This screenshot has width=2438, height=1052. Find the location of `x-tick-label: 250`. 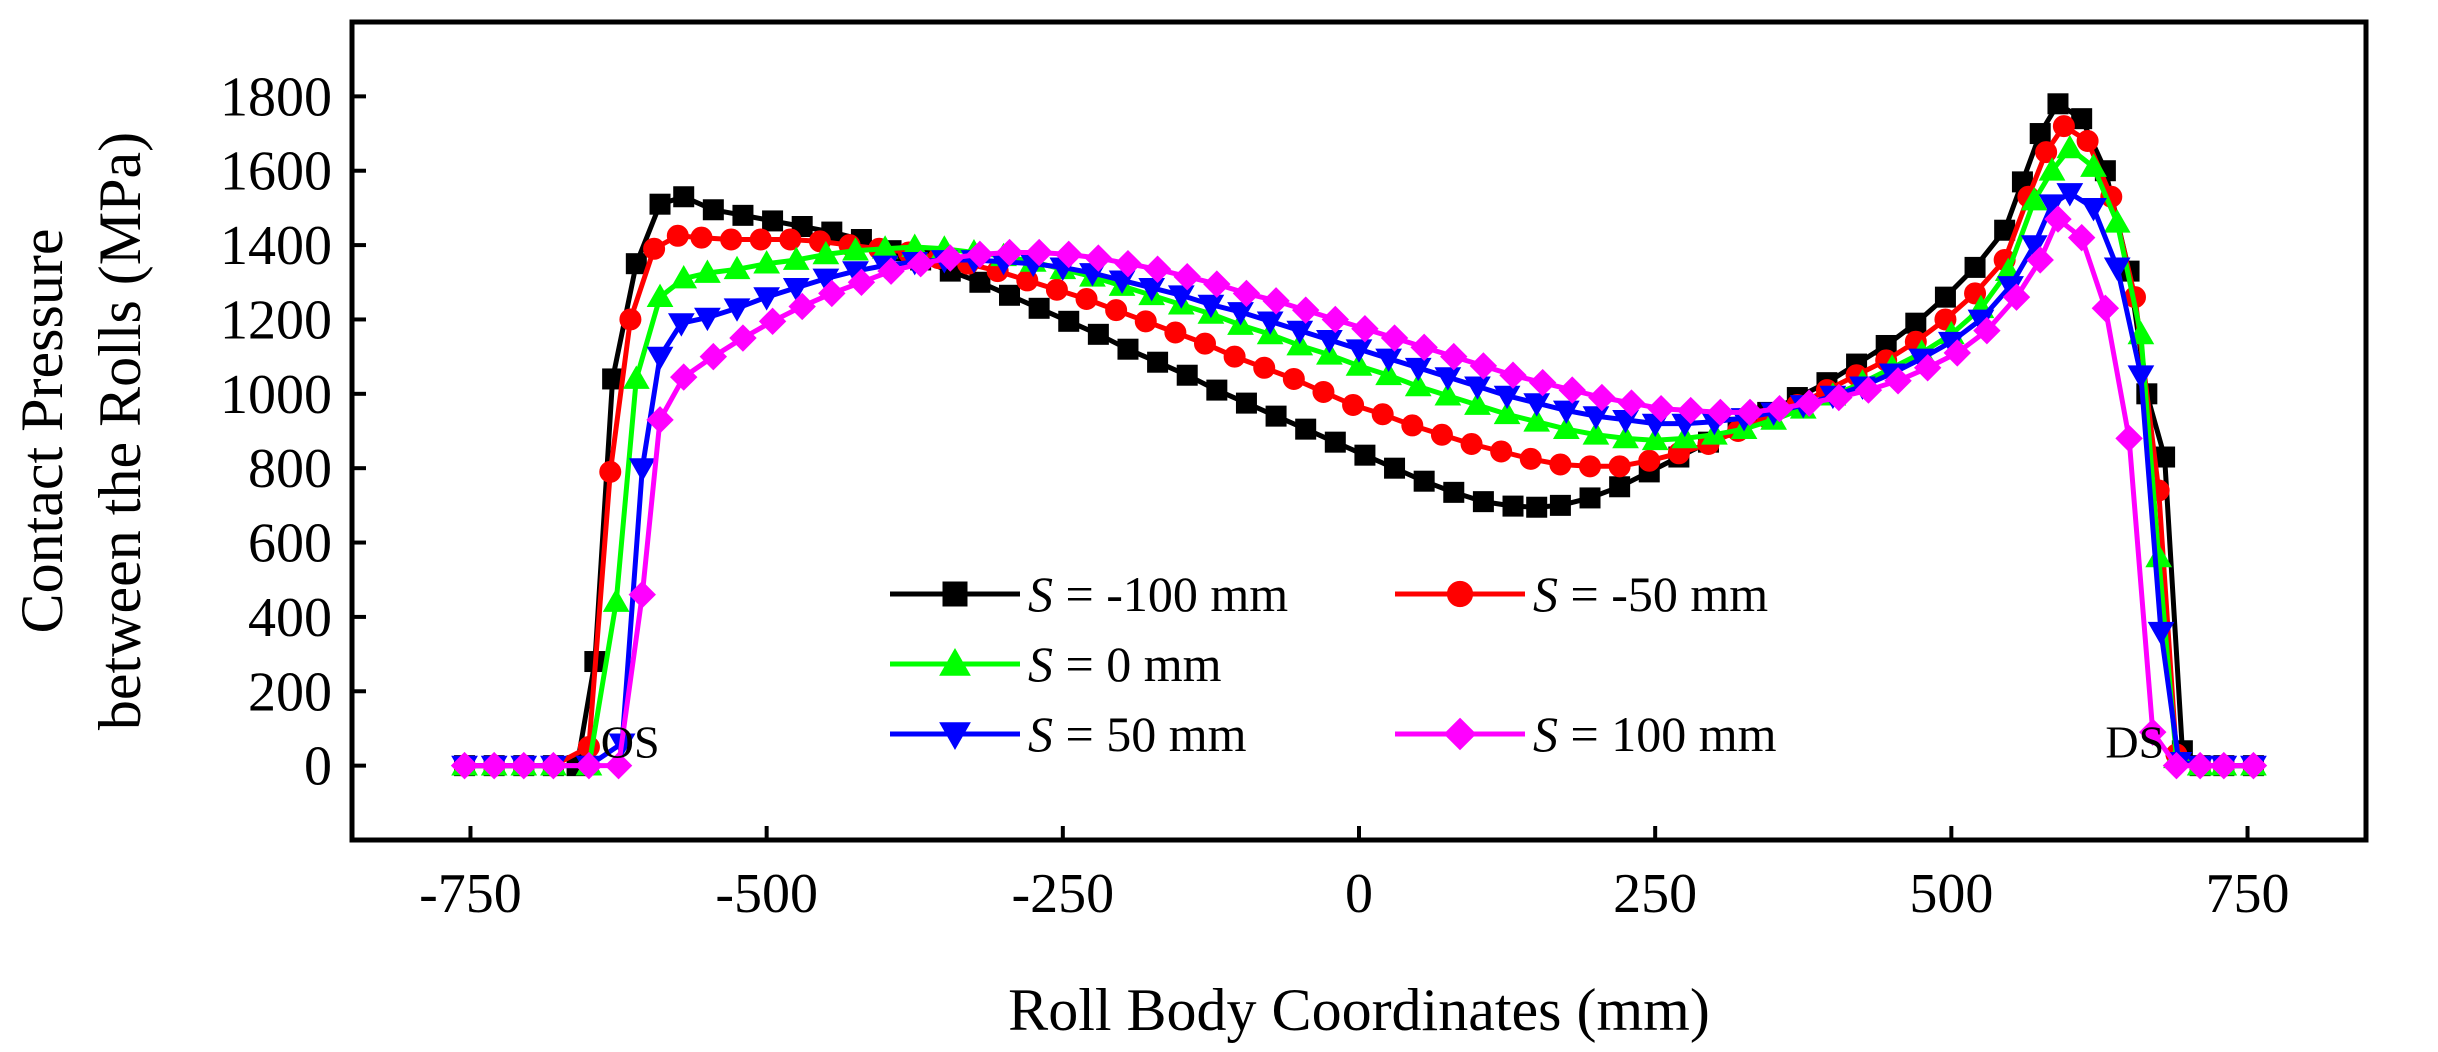

x-tick-label: 250 is located at coordinates (1655, 894).